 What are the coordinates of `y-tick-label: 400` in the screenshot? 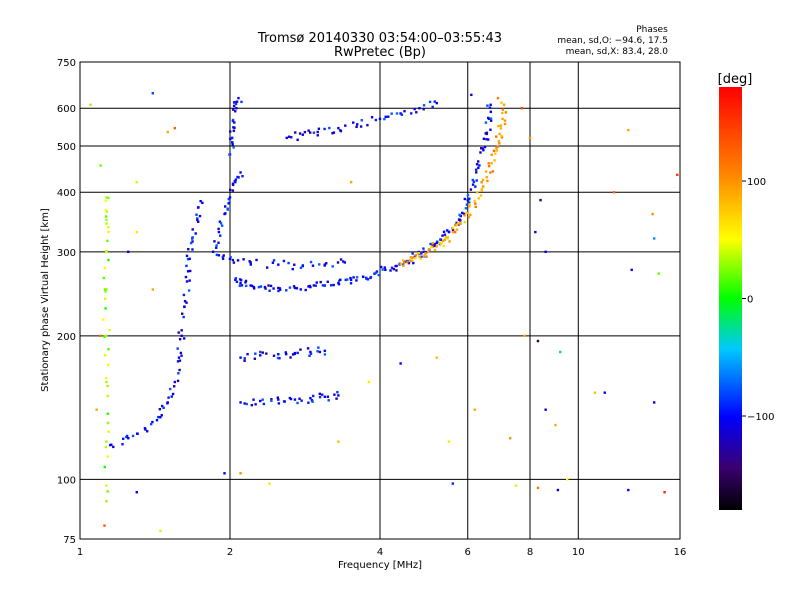 It's located at (66, 193).